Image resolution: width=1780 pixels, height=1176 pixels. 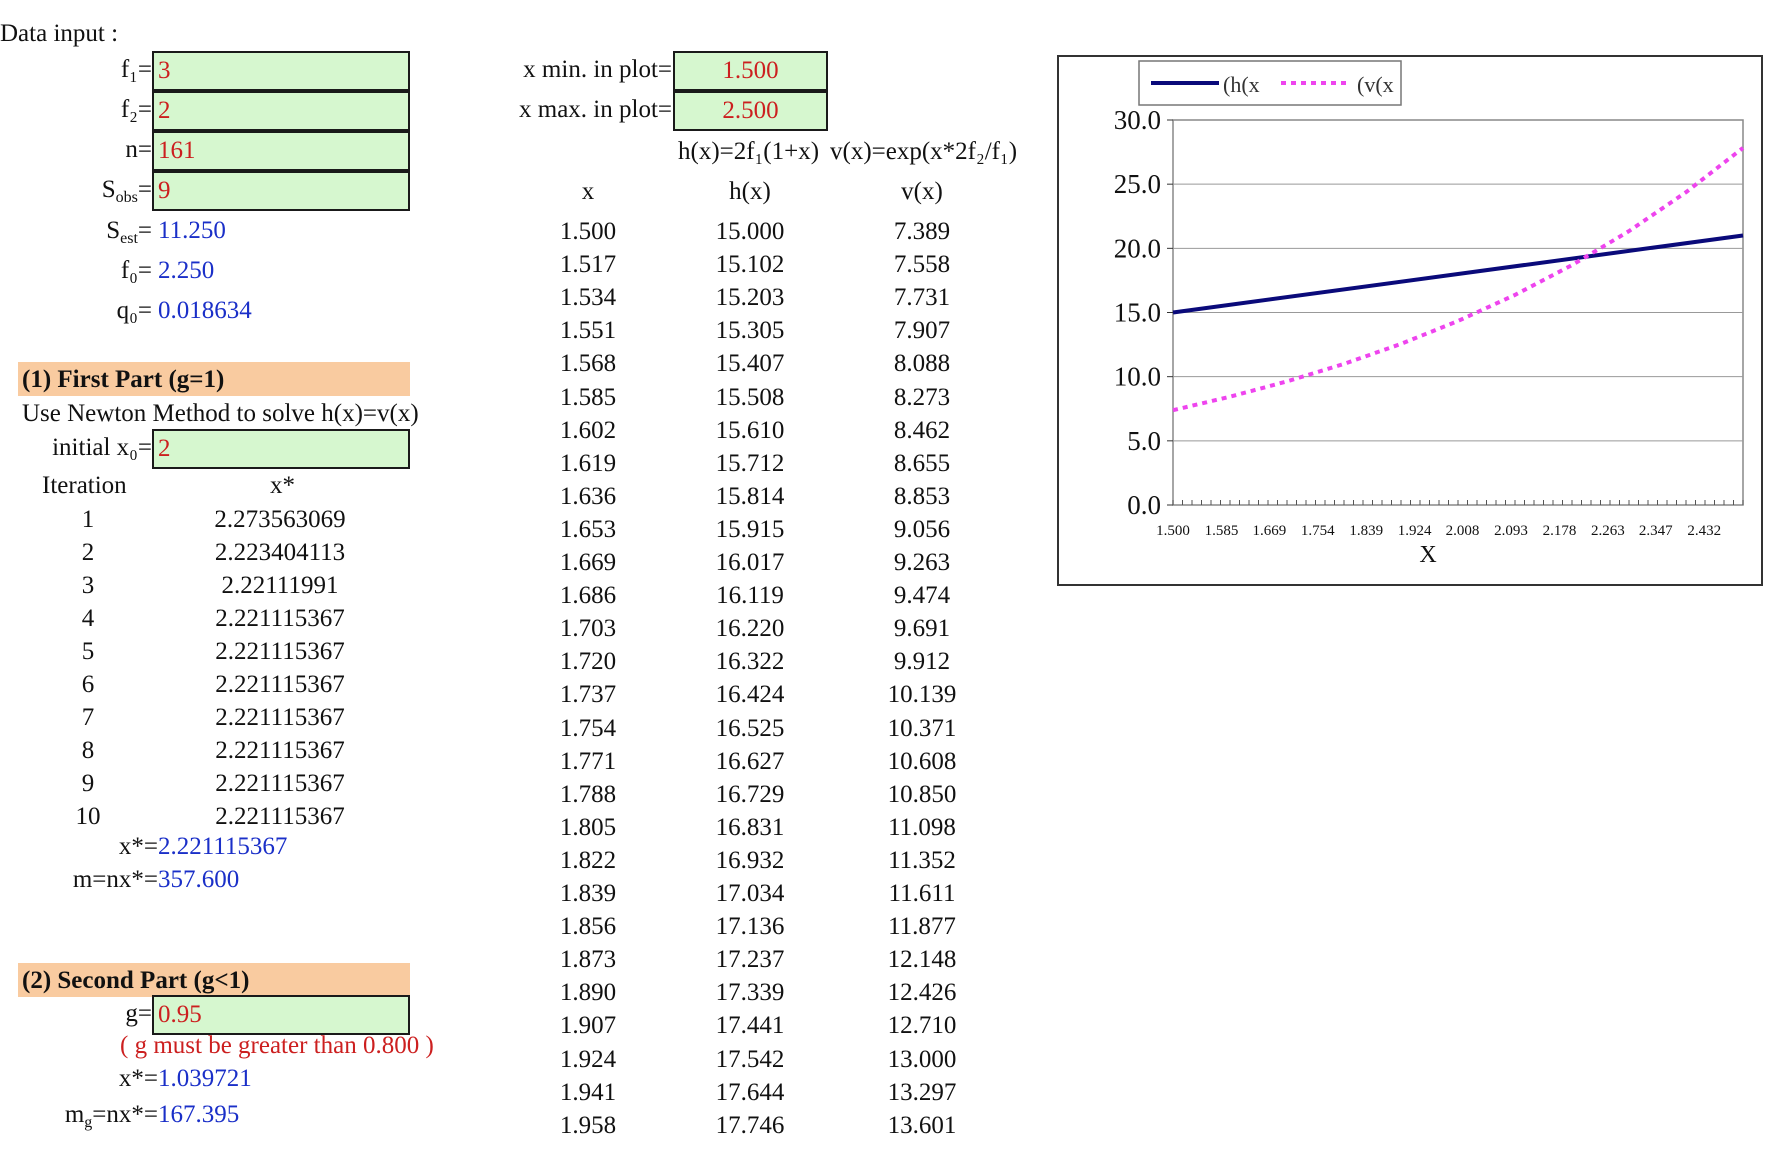 I want to click on iteration-number: 6, so click(x=88, y=684).